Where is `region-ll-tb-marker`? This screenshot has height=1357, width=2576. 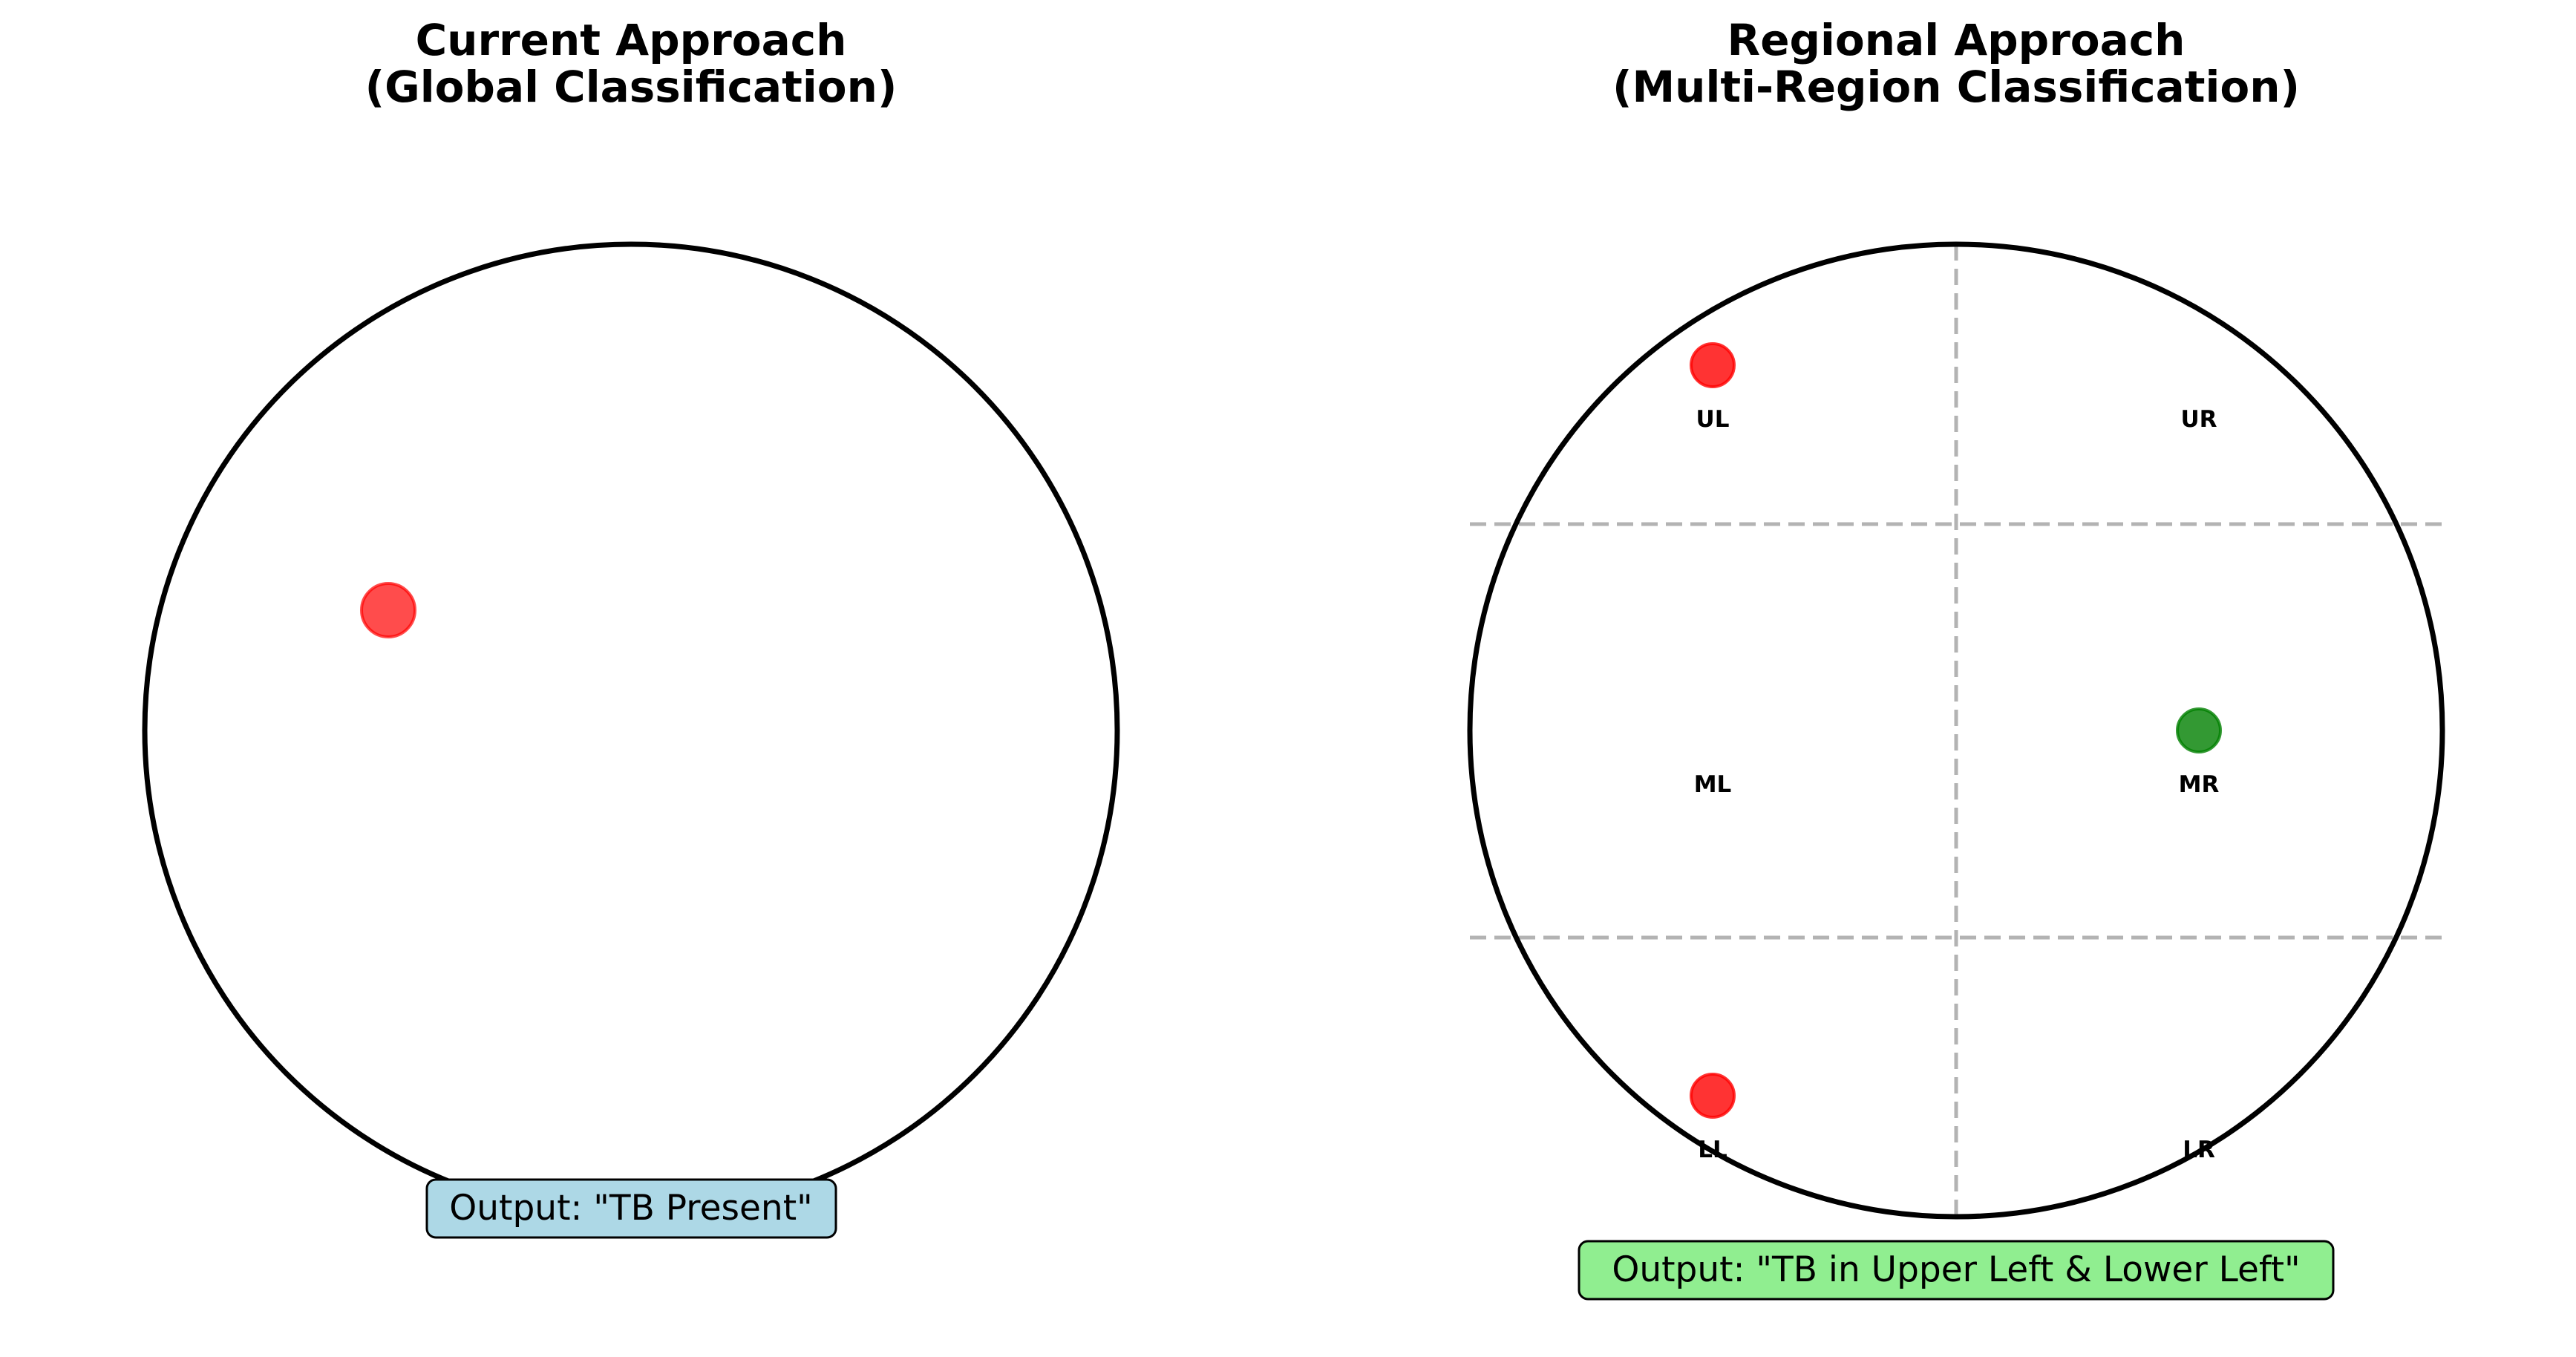 region-ll-tb-marker is located at coordinates (1713, 1096).